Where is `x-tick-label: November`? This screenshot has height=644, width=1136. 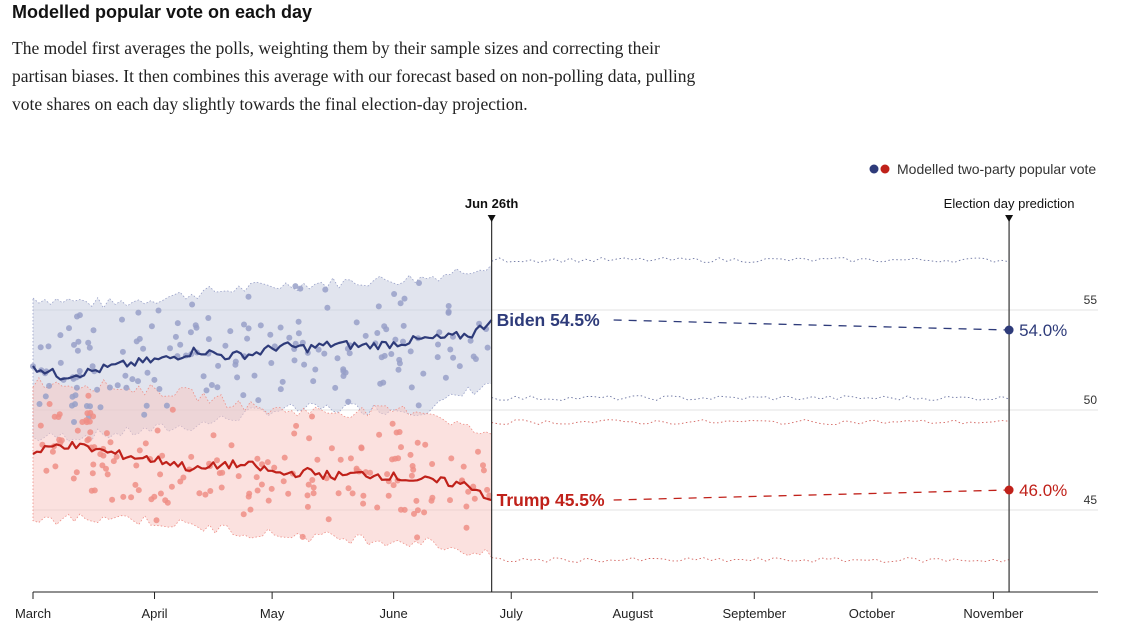
x-tick-label: November is located at coordinates (993, 613).